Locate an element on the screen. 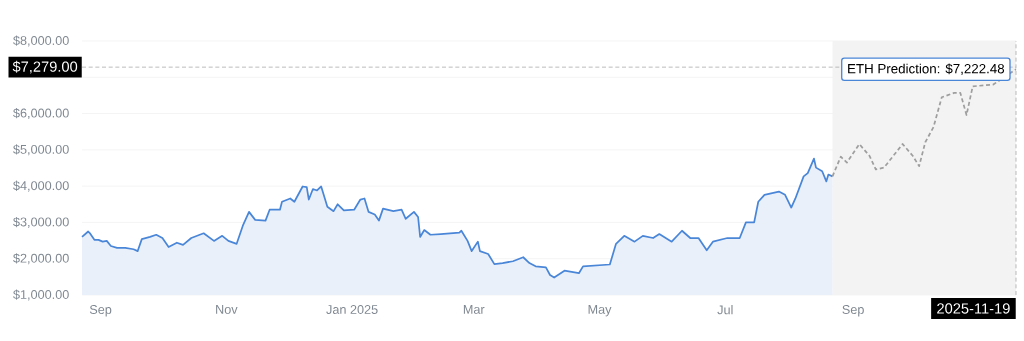  ref-line-label: 2025-11-19 is located at coordinates (973, 308).